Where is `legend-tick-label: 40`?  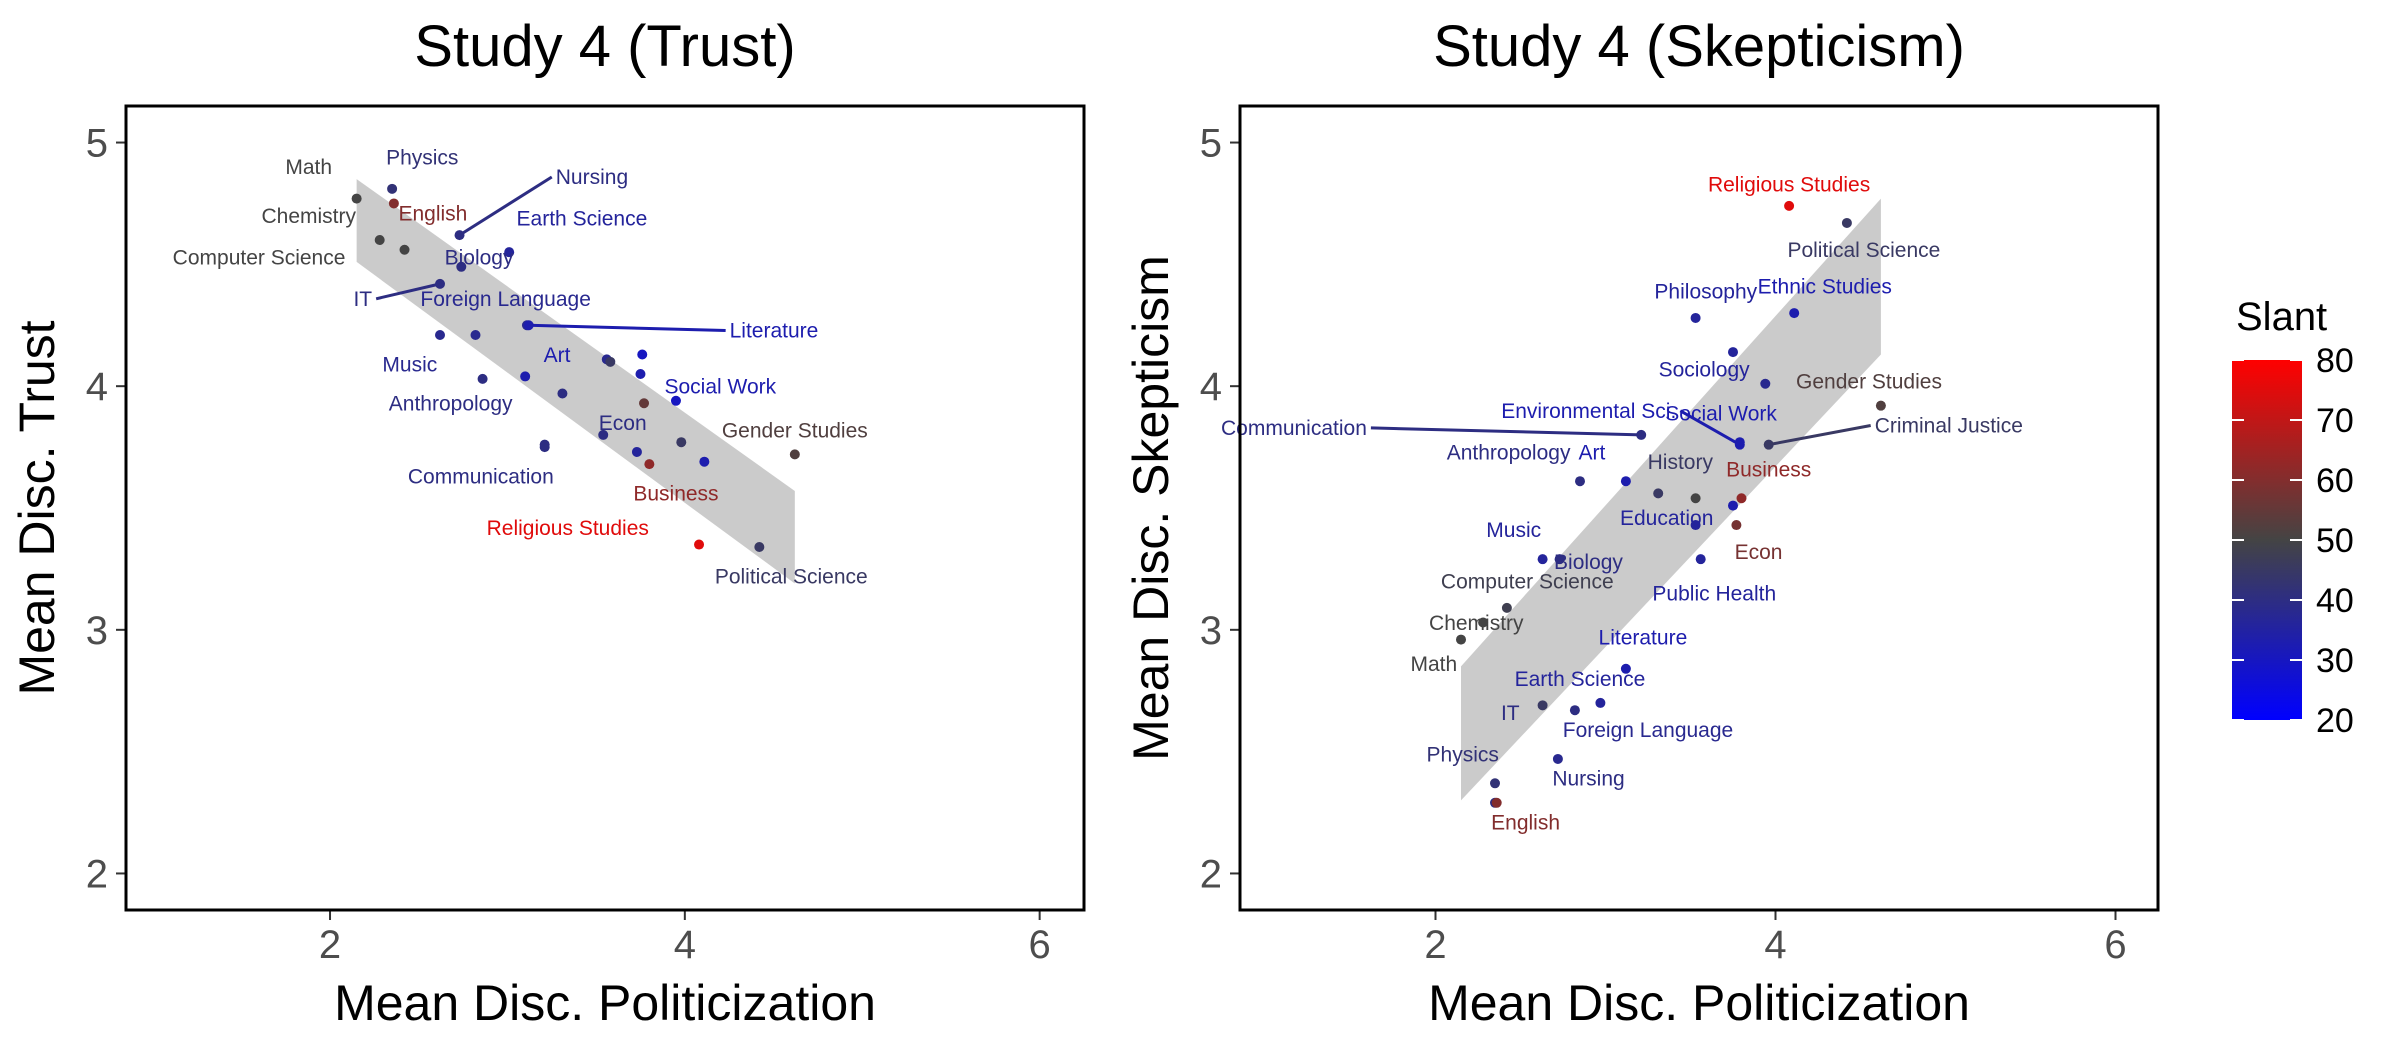 legend-tick-label: 40 is located at coordinates (2335, 601).